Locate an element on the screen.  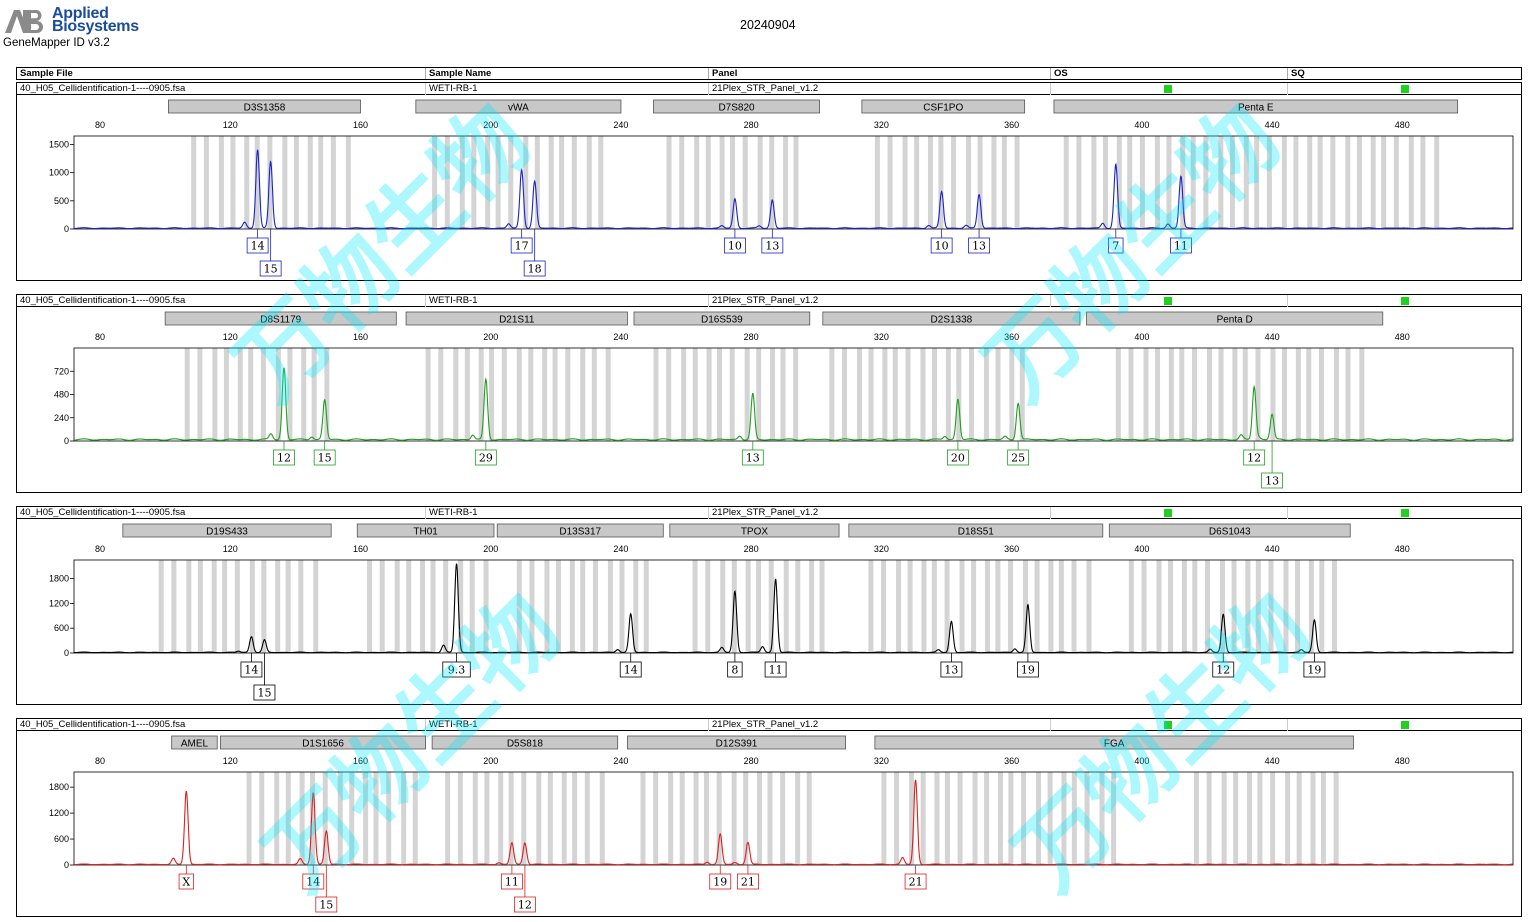
allele-call: 19 is located at coordinates (720, 877).